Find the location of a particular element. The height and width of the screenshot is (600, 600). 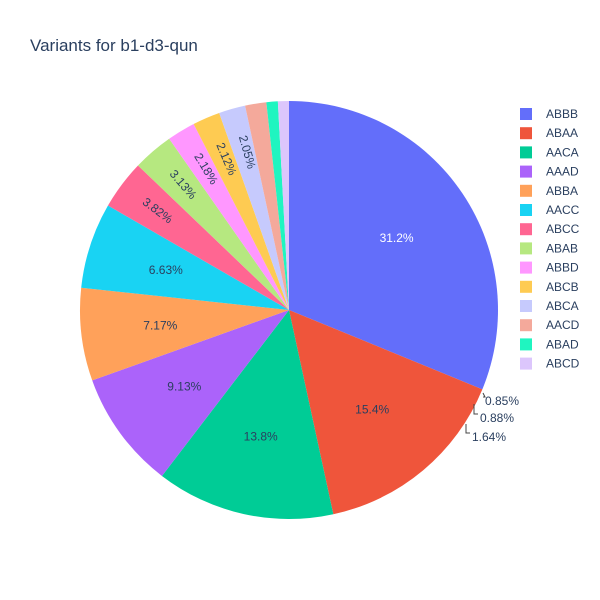

legend-swatch-abaa is located at coordinates (526, 133).